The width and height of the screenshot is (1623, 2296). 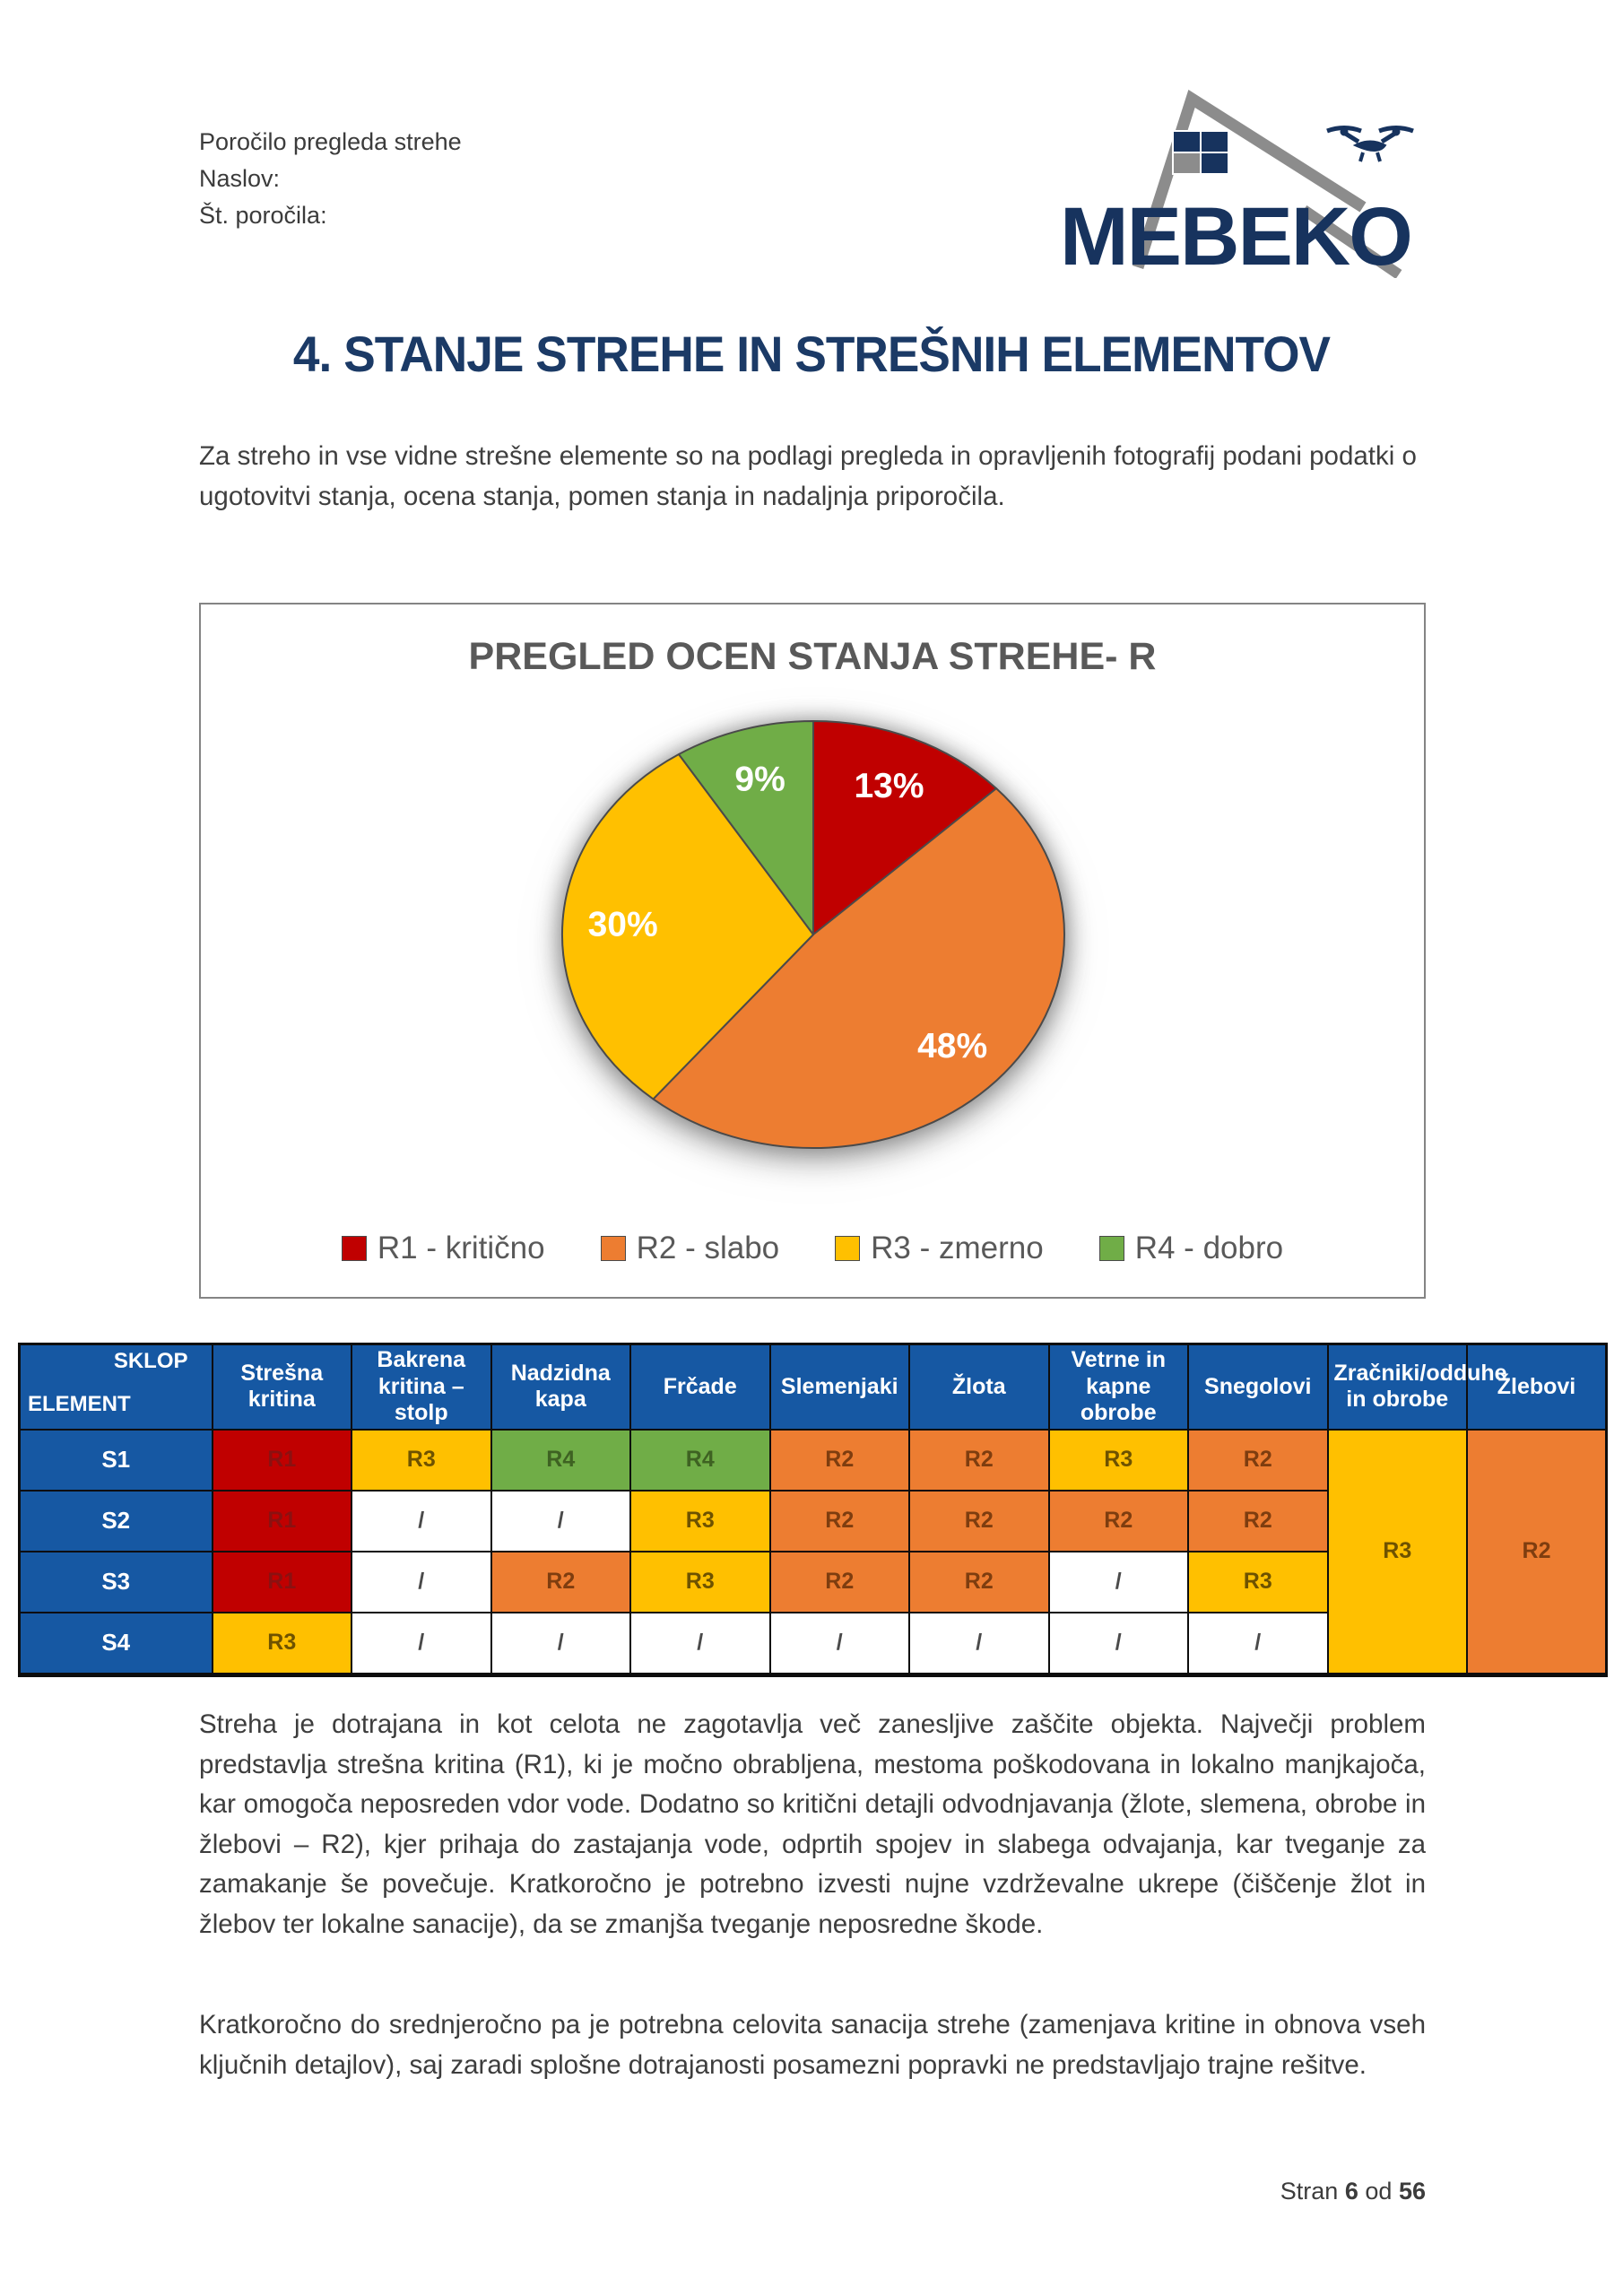 What do you see at coordinates (1370, 144) in the screenshot?
I see `drone-icon` at bounding box center [1370, 144].